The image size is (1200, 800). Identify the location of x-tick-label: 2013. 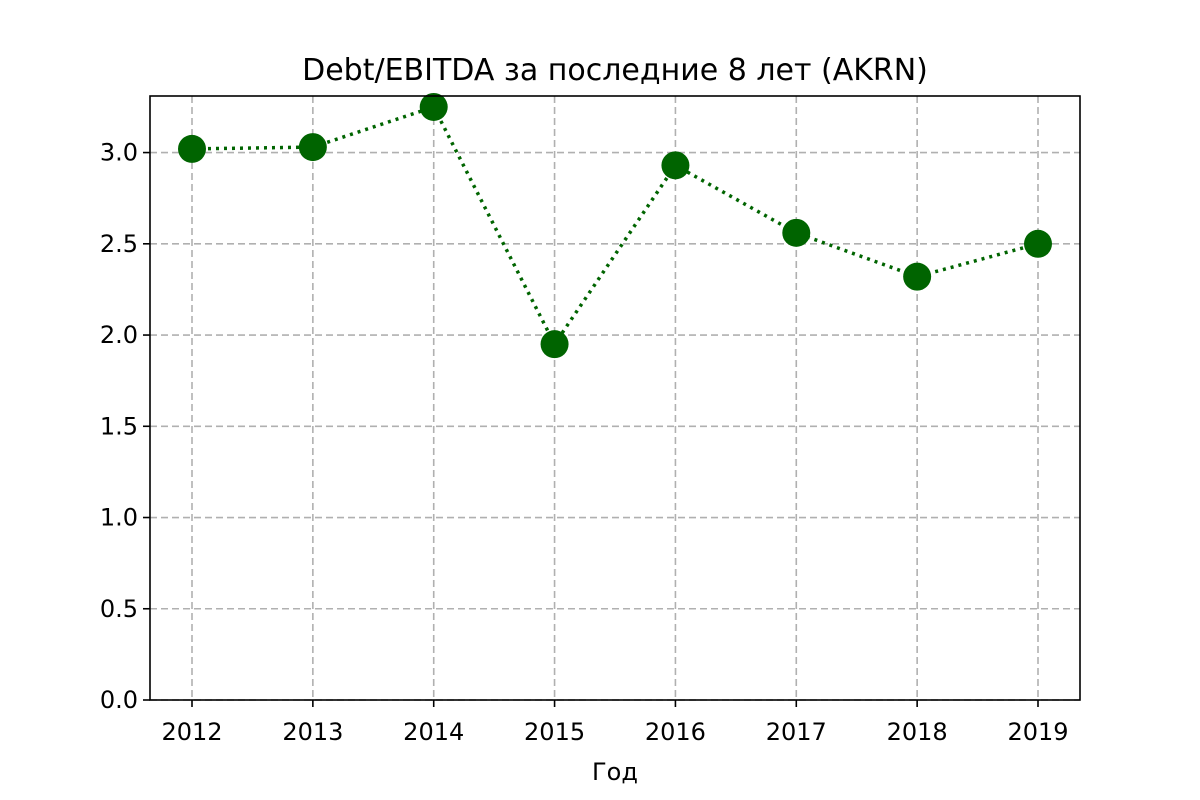
(312, 732).